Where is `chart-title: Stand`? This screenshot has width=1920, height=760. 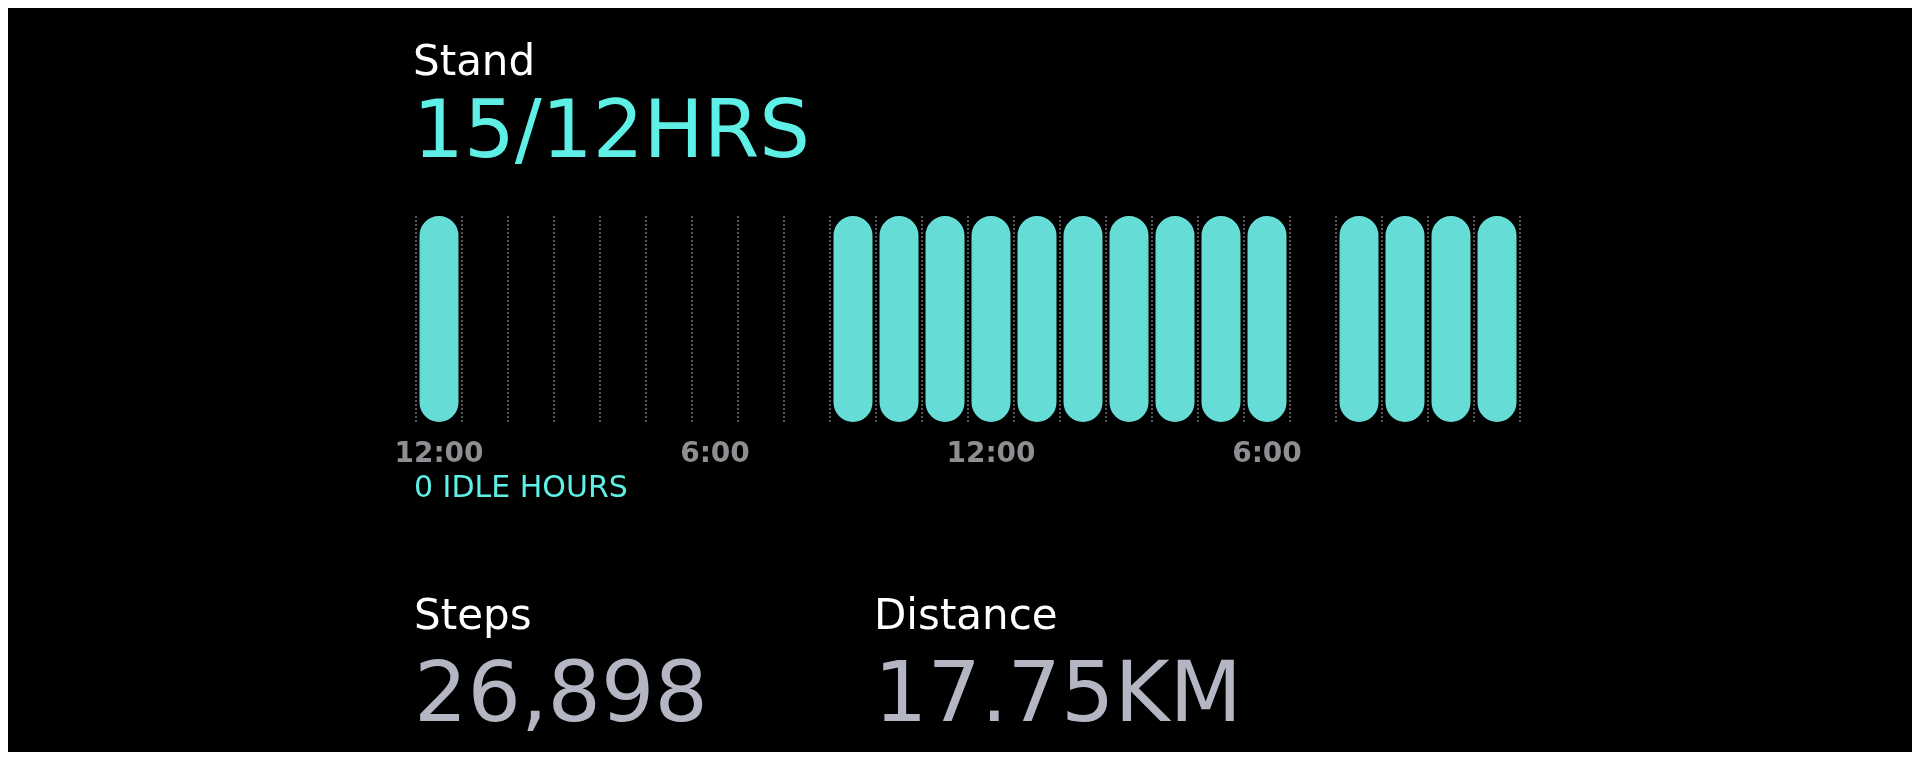 chart-title: Stand is located at coordinates (474, 60).